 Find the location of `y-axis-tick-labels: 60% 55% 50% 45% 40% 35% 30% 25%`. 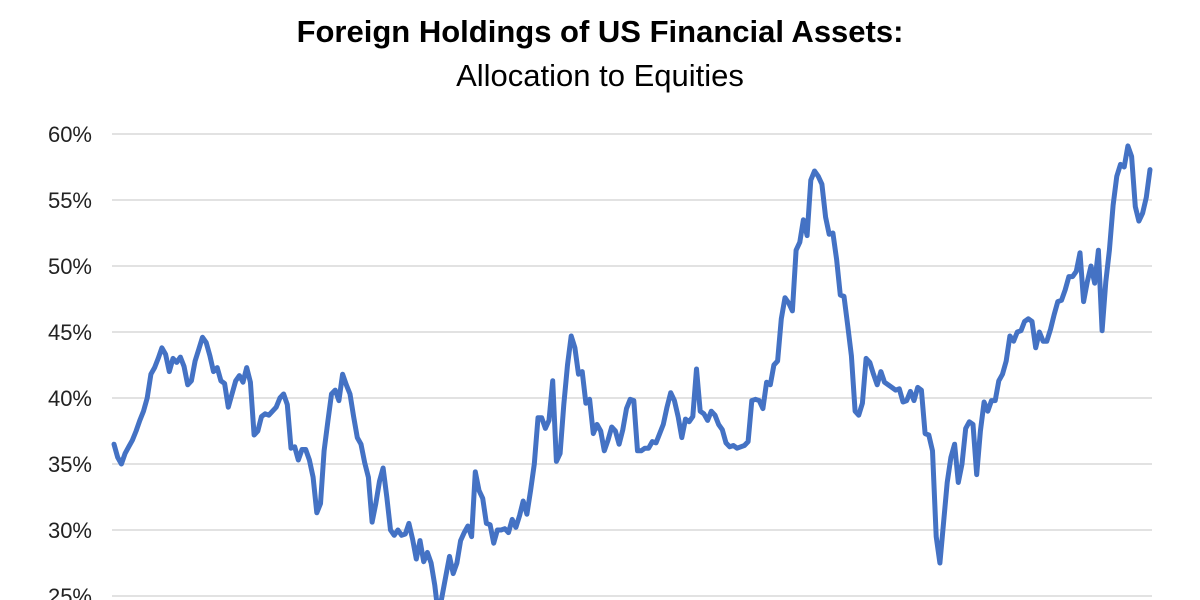

y-axis-tick-labels: 60% 55% 50% 45% 40% 35% 30% 25% is located at coordinates (70, 361).